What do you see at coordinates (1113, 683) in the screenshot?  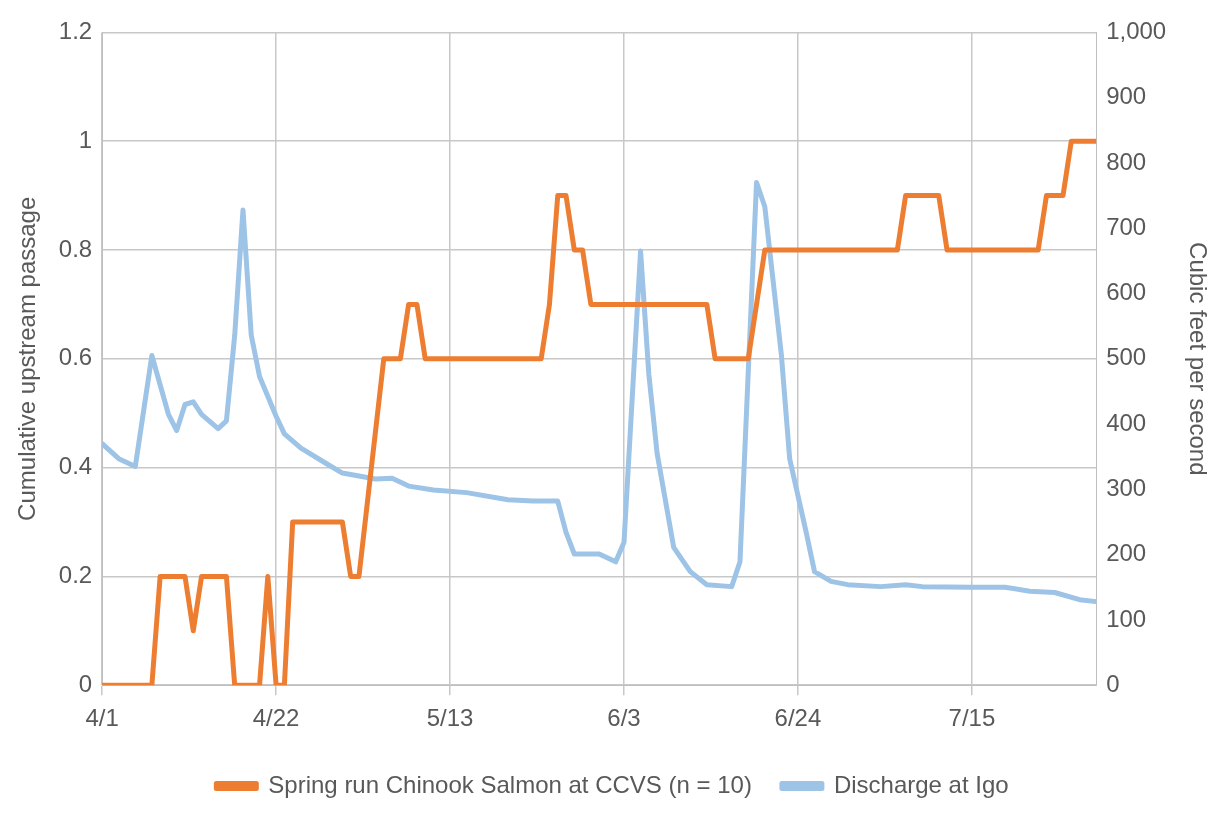 I see `y2-tick-label: 0` at bounding box center [1113, 683].